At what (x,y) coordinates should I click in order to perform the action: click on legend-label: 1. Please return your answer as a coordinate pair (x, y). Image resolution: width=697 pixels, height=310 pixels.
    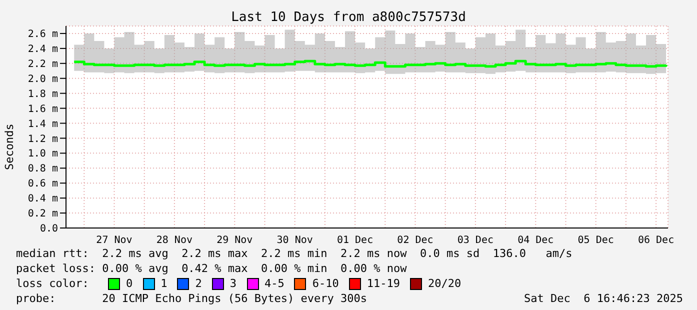
    Looking at the image, I should click on (164, 283).